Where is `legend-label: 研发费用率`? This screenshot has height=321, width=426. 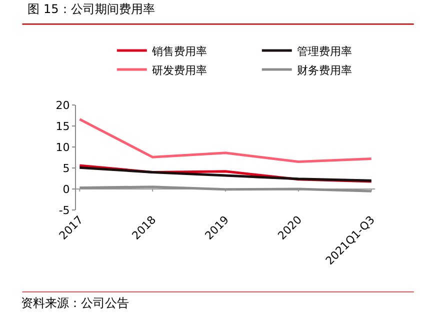
legend-label: 研发费用率 is located at coordinates (179, 70).